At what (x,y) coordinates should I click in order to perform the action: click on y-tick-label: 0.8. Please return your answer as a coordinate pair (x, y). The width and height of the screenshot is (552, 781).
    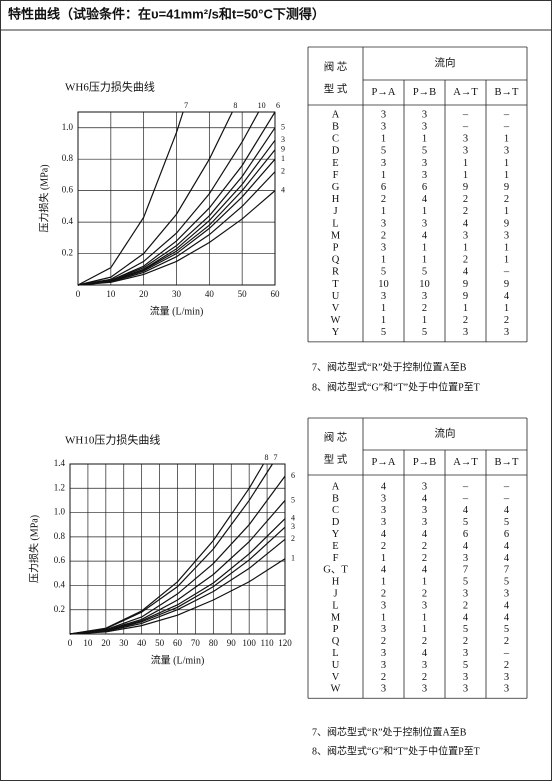
    Looking at the image, I should click on (68, 158).